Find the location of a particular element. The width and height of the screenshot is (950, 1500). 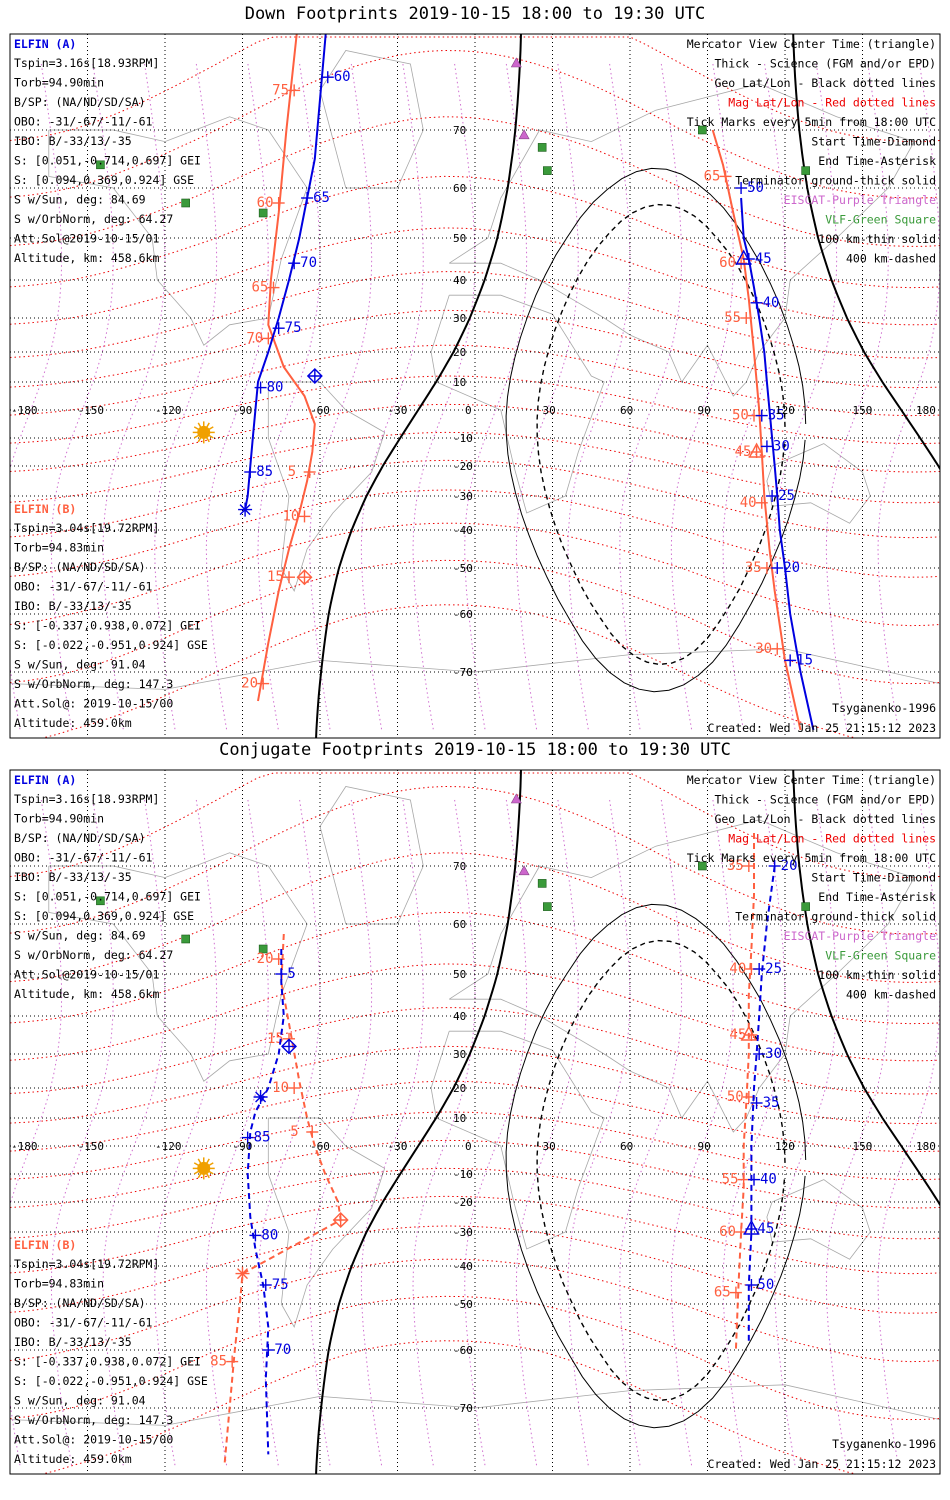

track-tick-label: 70 is located at coordinates (308, 263).